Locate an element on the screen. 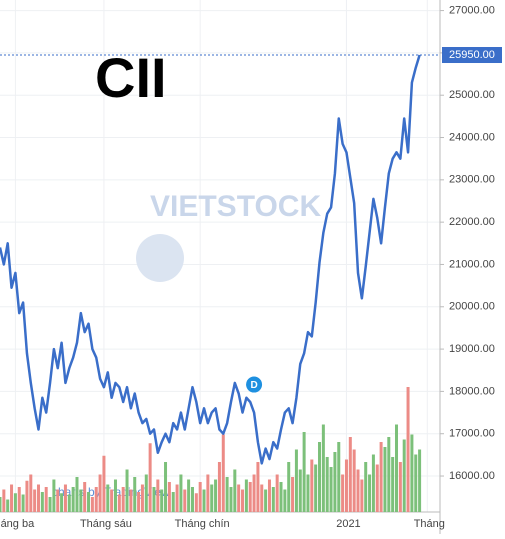 The height and width of the screenshot is (539, 505). y-tick-label: 25000.00 is located at coordinates (472, 95).